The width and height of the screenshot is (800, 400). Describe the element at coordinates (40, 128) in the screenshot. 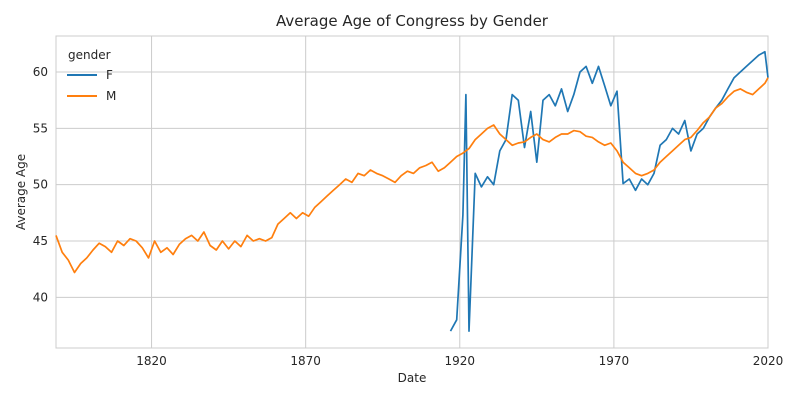

I see `y-tick-label: 55` at that location.